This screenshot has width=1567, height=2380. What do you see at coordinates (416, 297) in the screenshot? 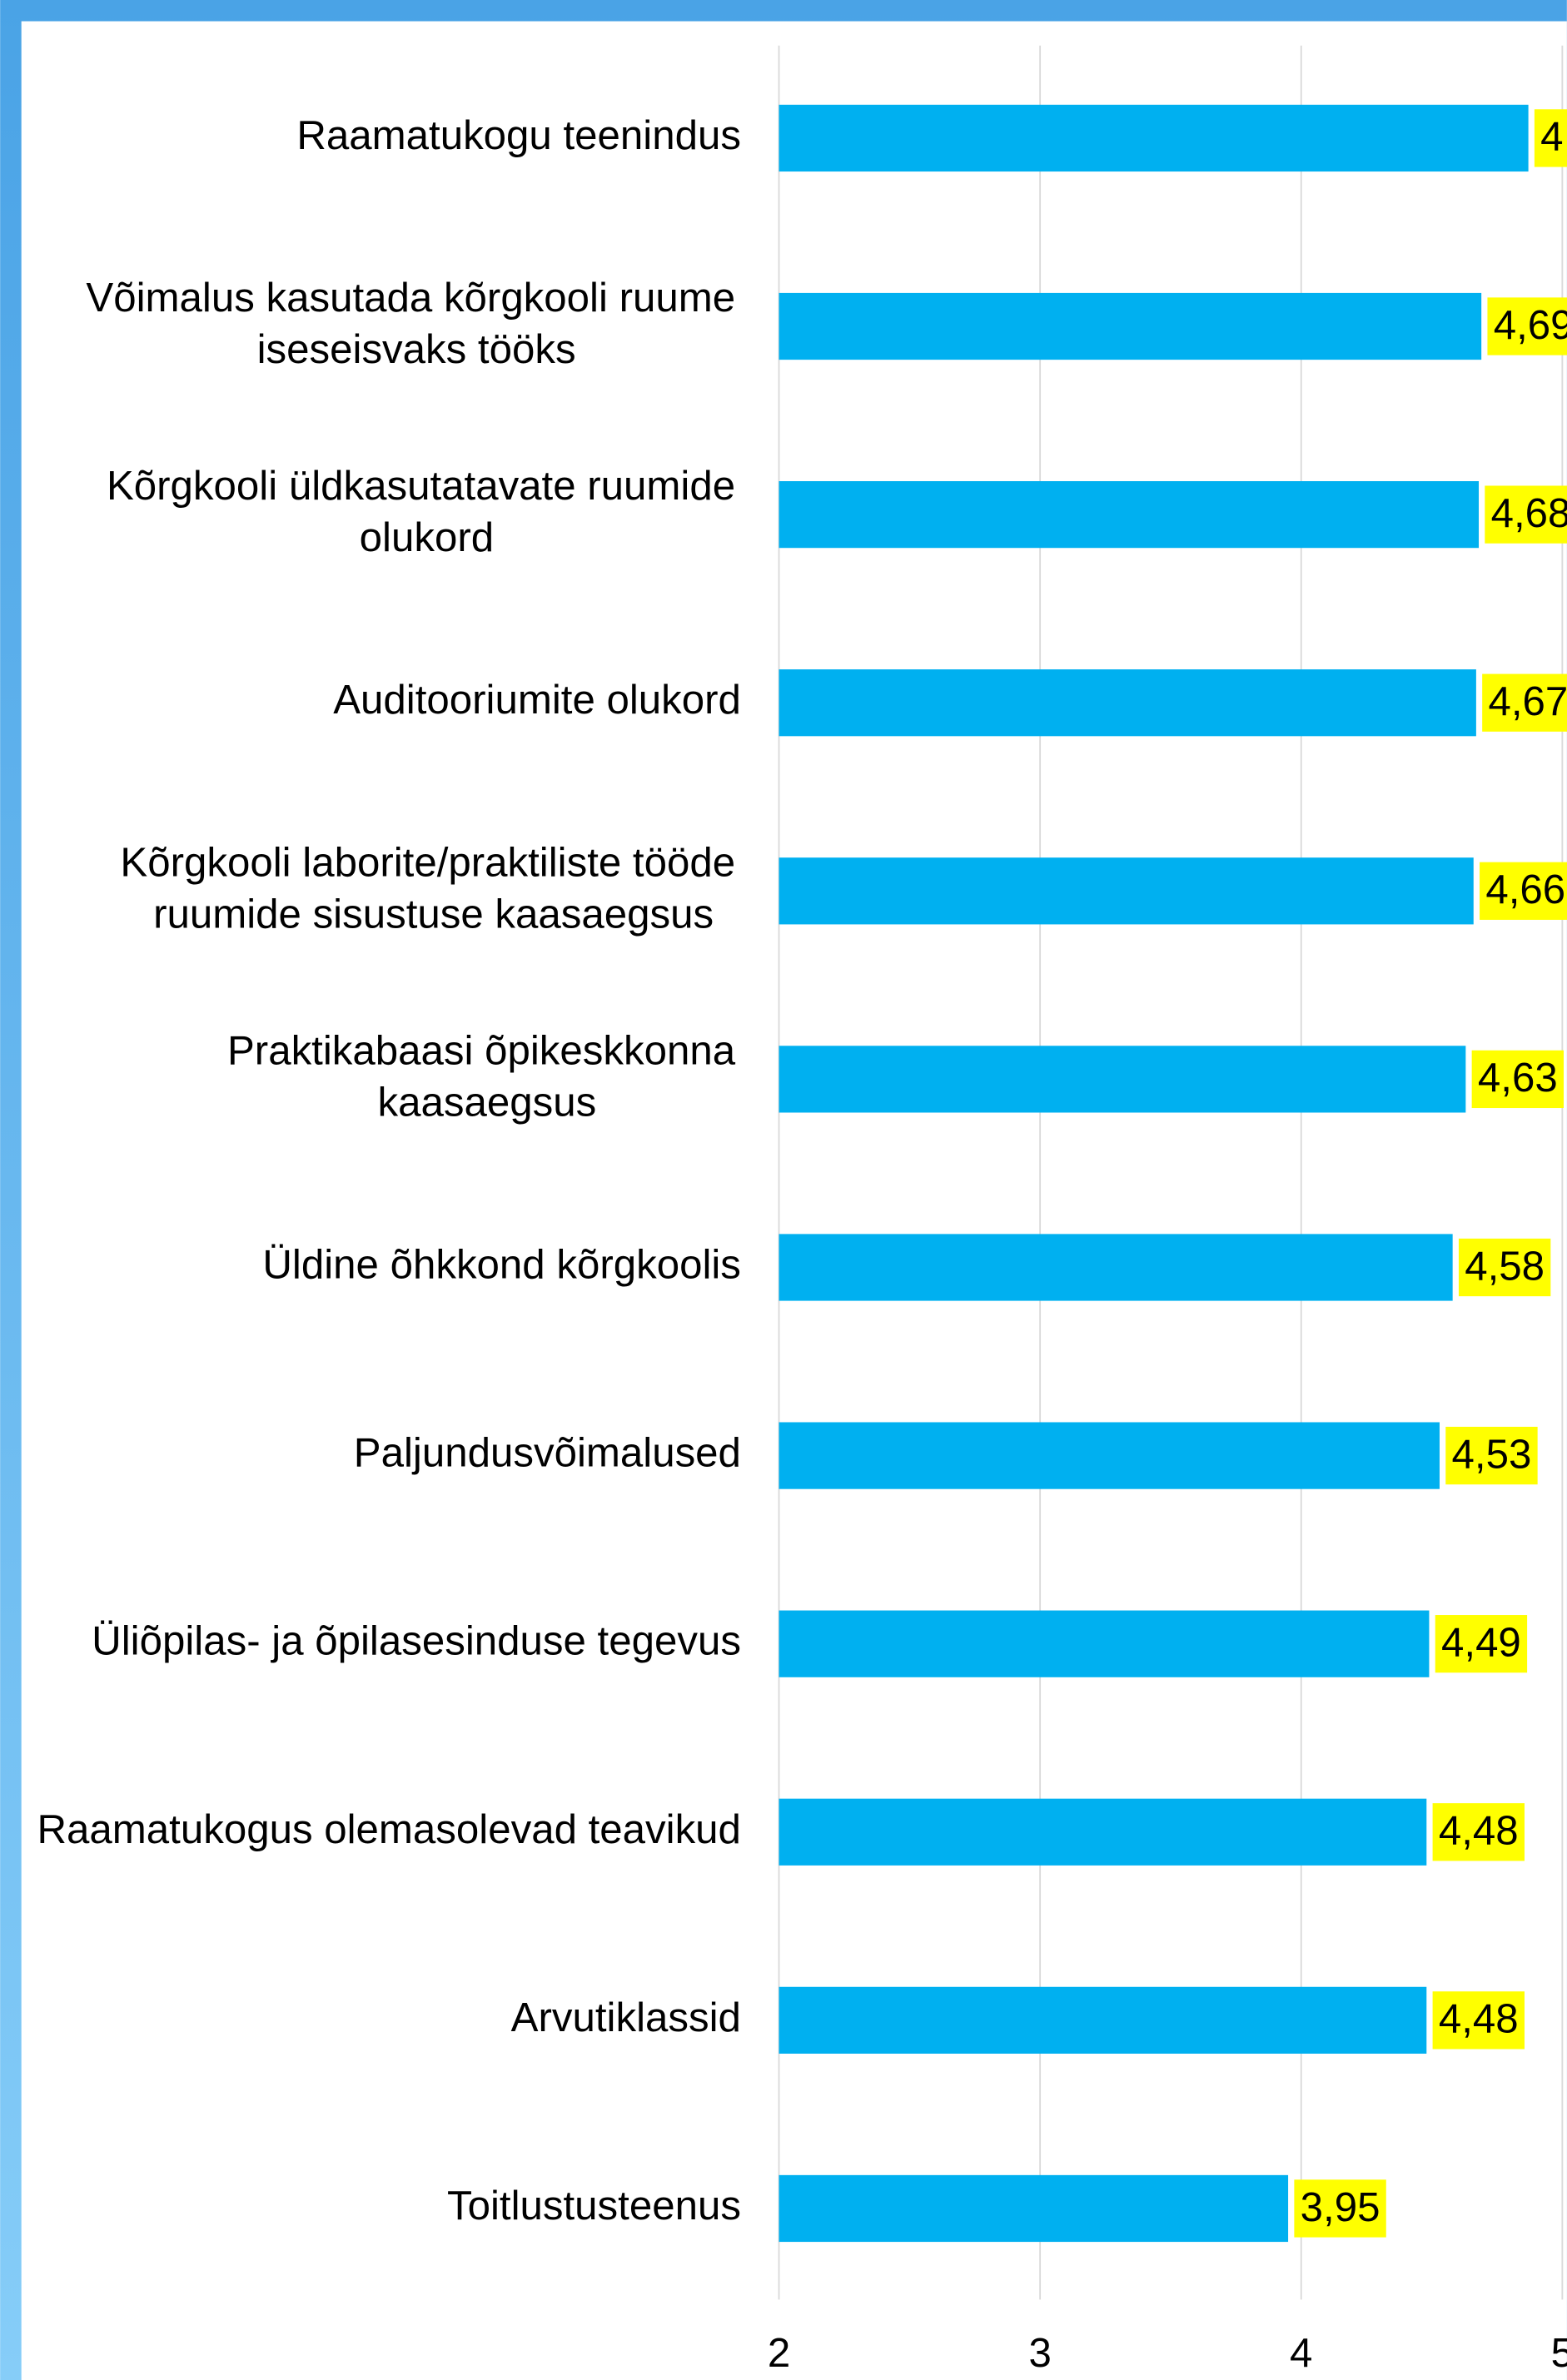
I see `label-line: Võimalus kasutada kõrgkooli ruume` at bounding box center [416, 297].